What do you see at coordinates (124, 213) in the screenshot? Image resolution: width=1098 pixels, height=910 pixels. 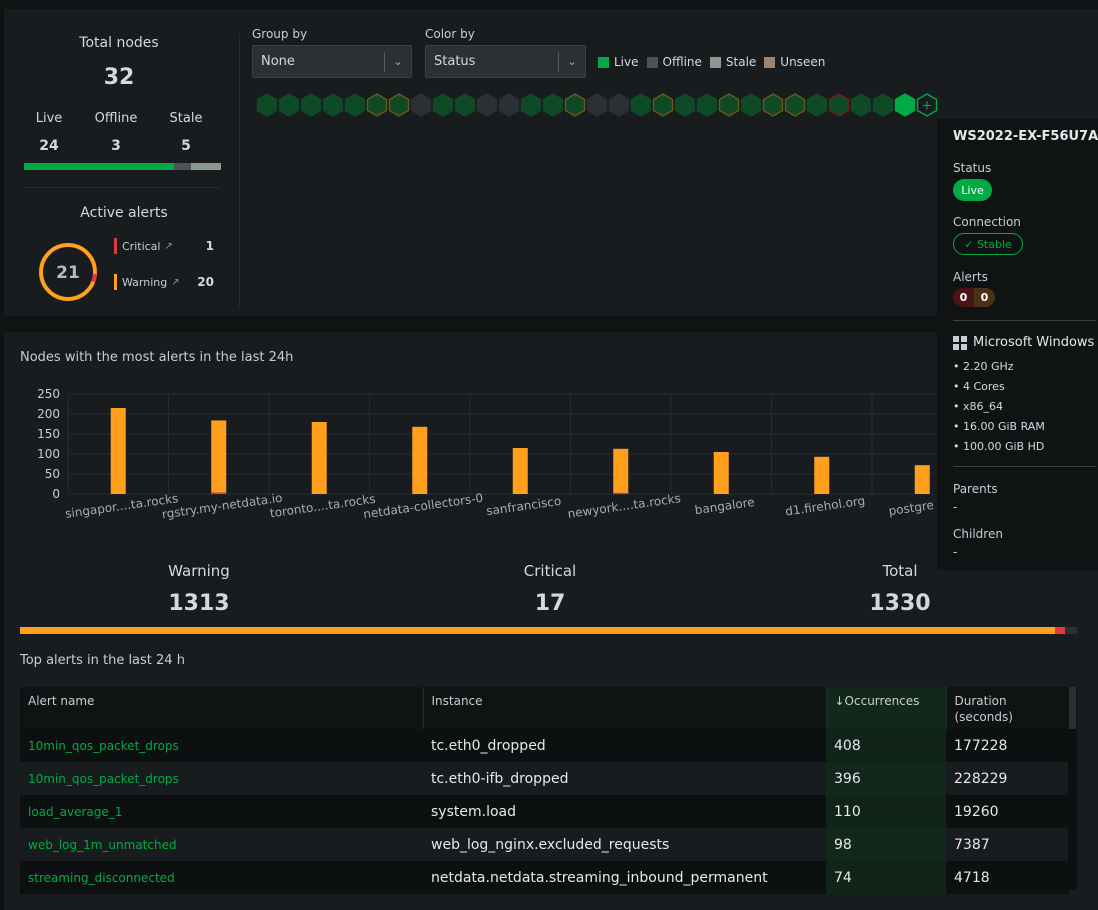 I see `active-alerts-label: Active alerts` at bounding box center [124, 213].